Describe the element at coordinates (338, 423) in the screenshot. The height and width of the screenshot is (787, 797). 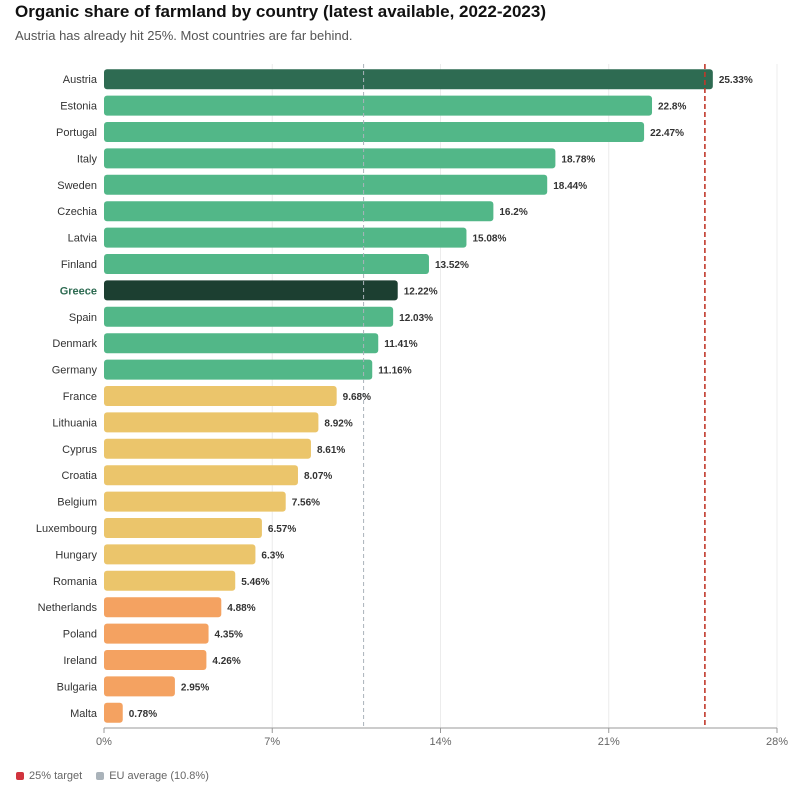
I see `value-label: 8.92%` at that location.